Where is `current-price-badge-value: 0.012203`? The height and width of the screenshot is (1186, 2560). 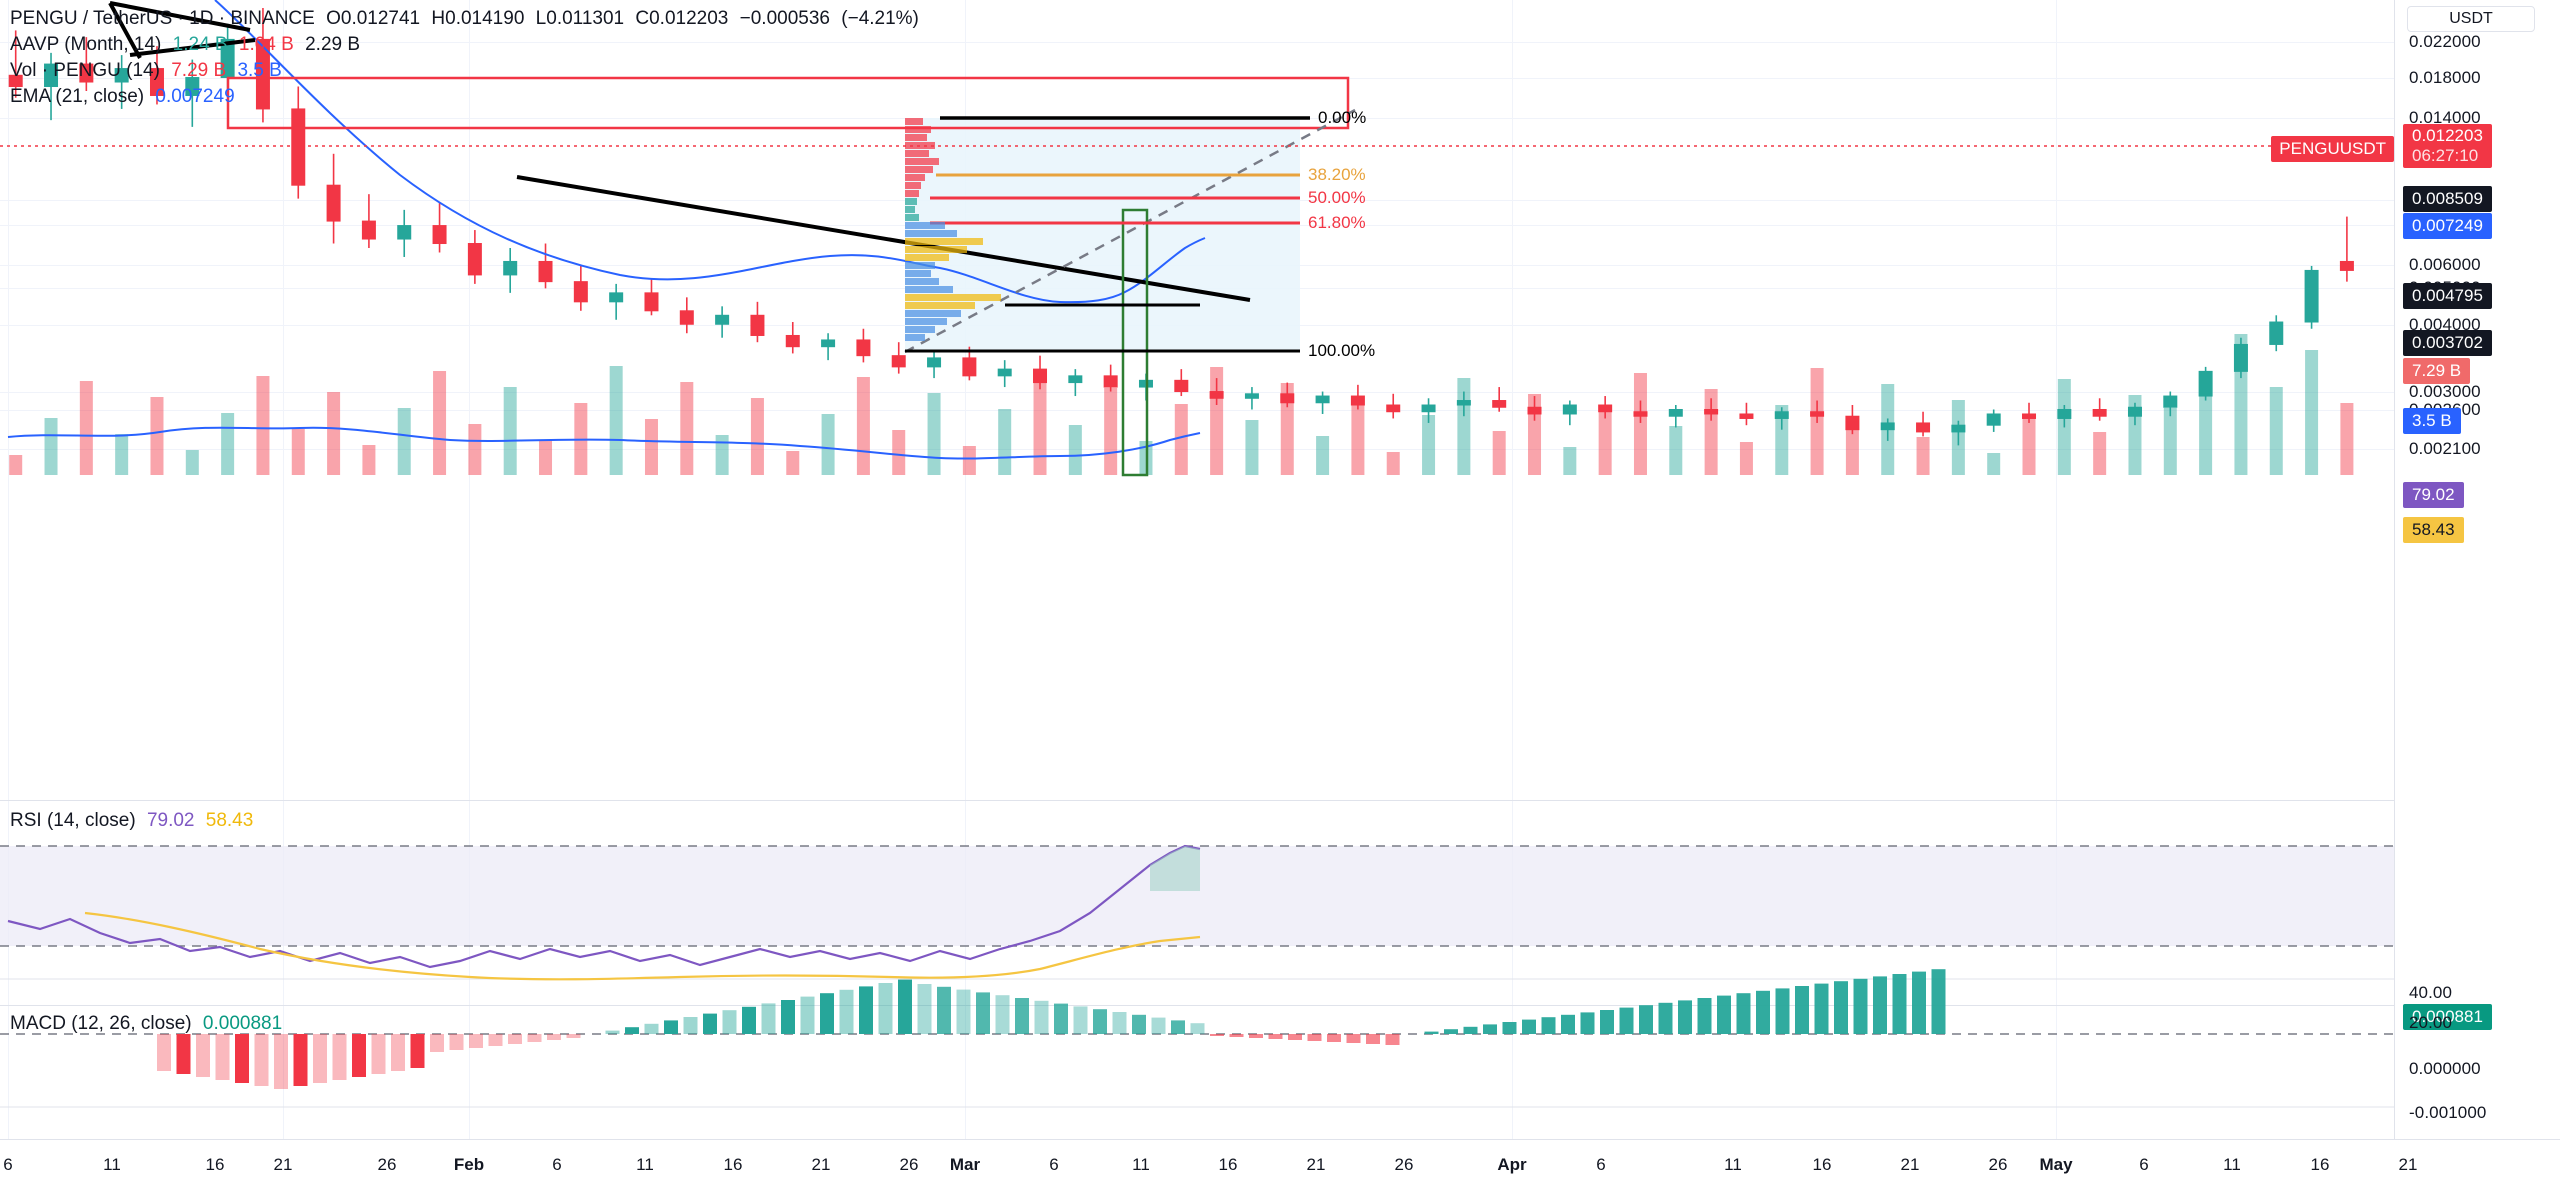
current-price-badge-value: 0.012203 is located at coordinates (2447, 135).